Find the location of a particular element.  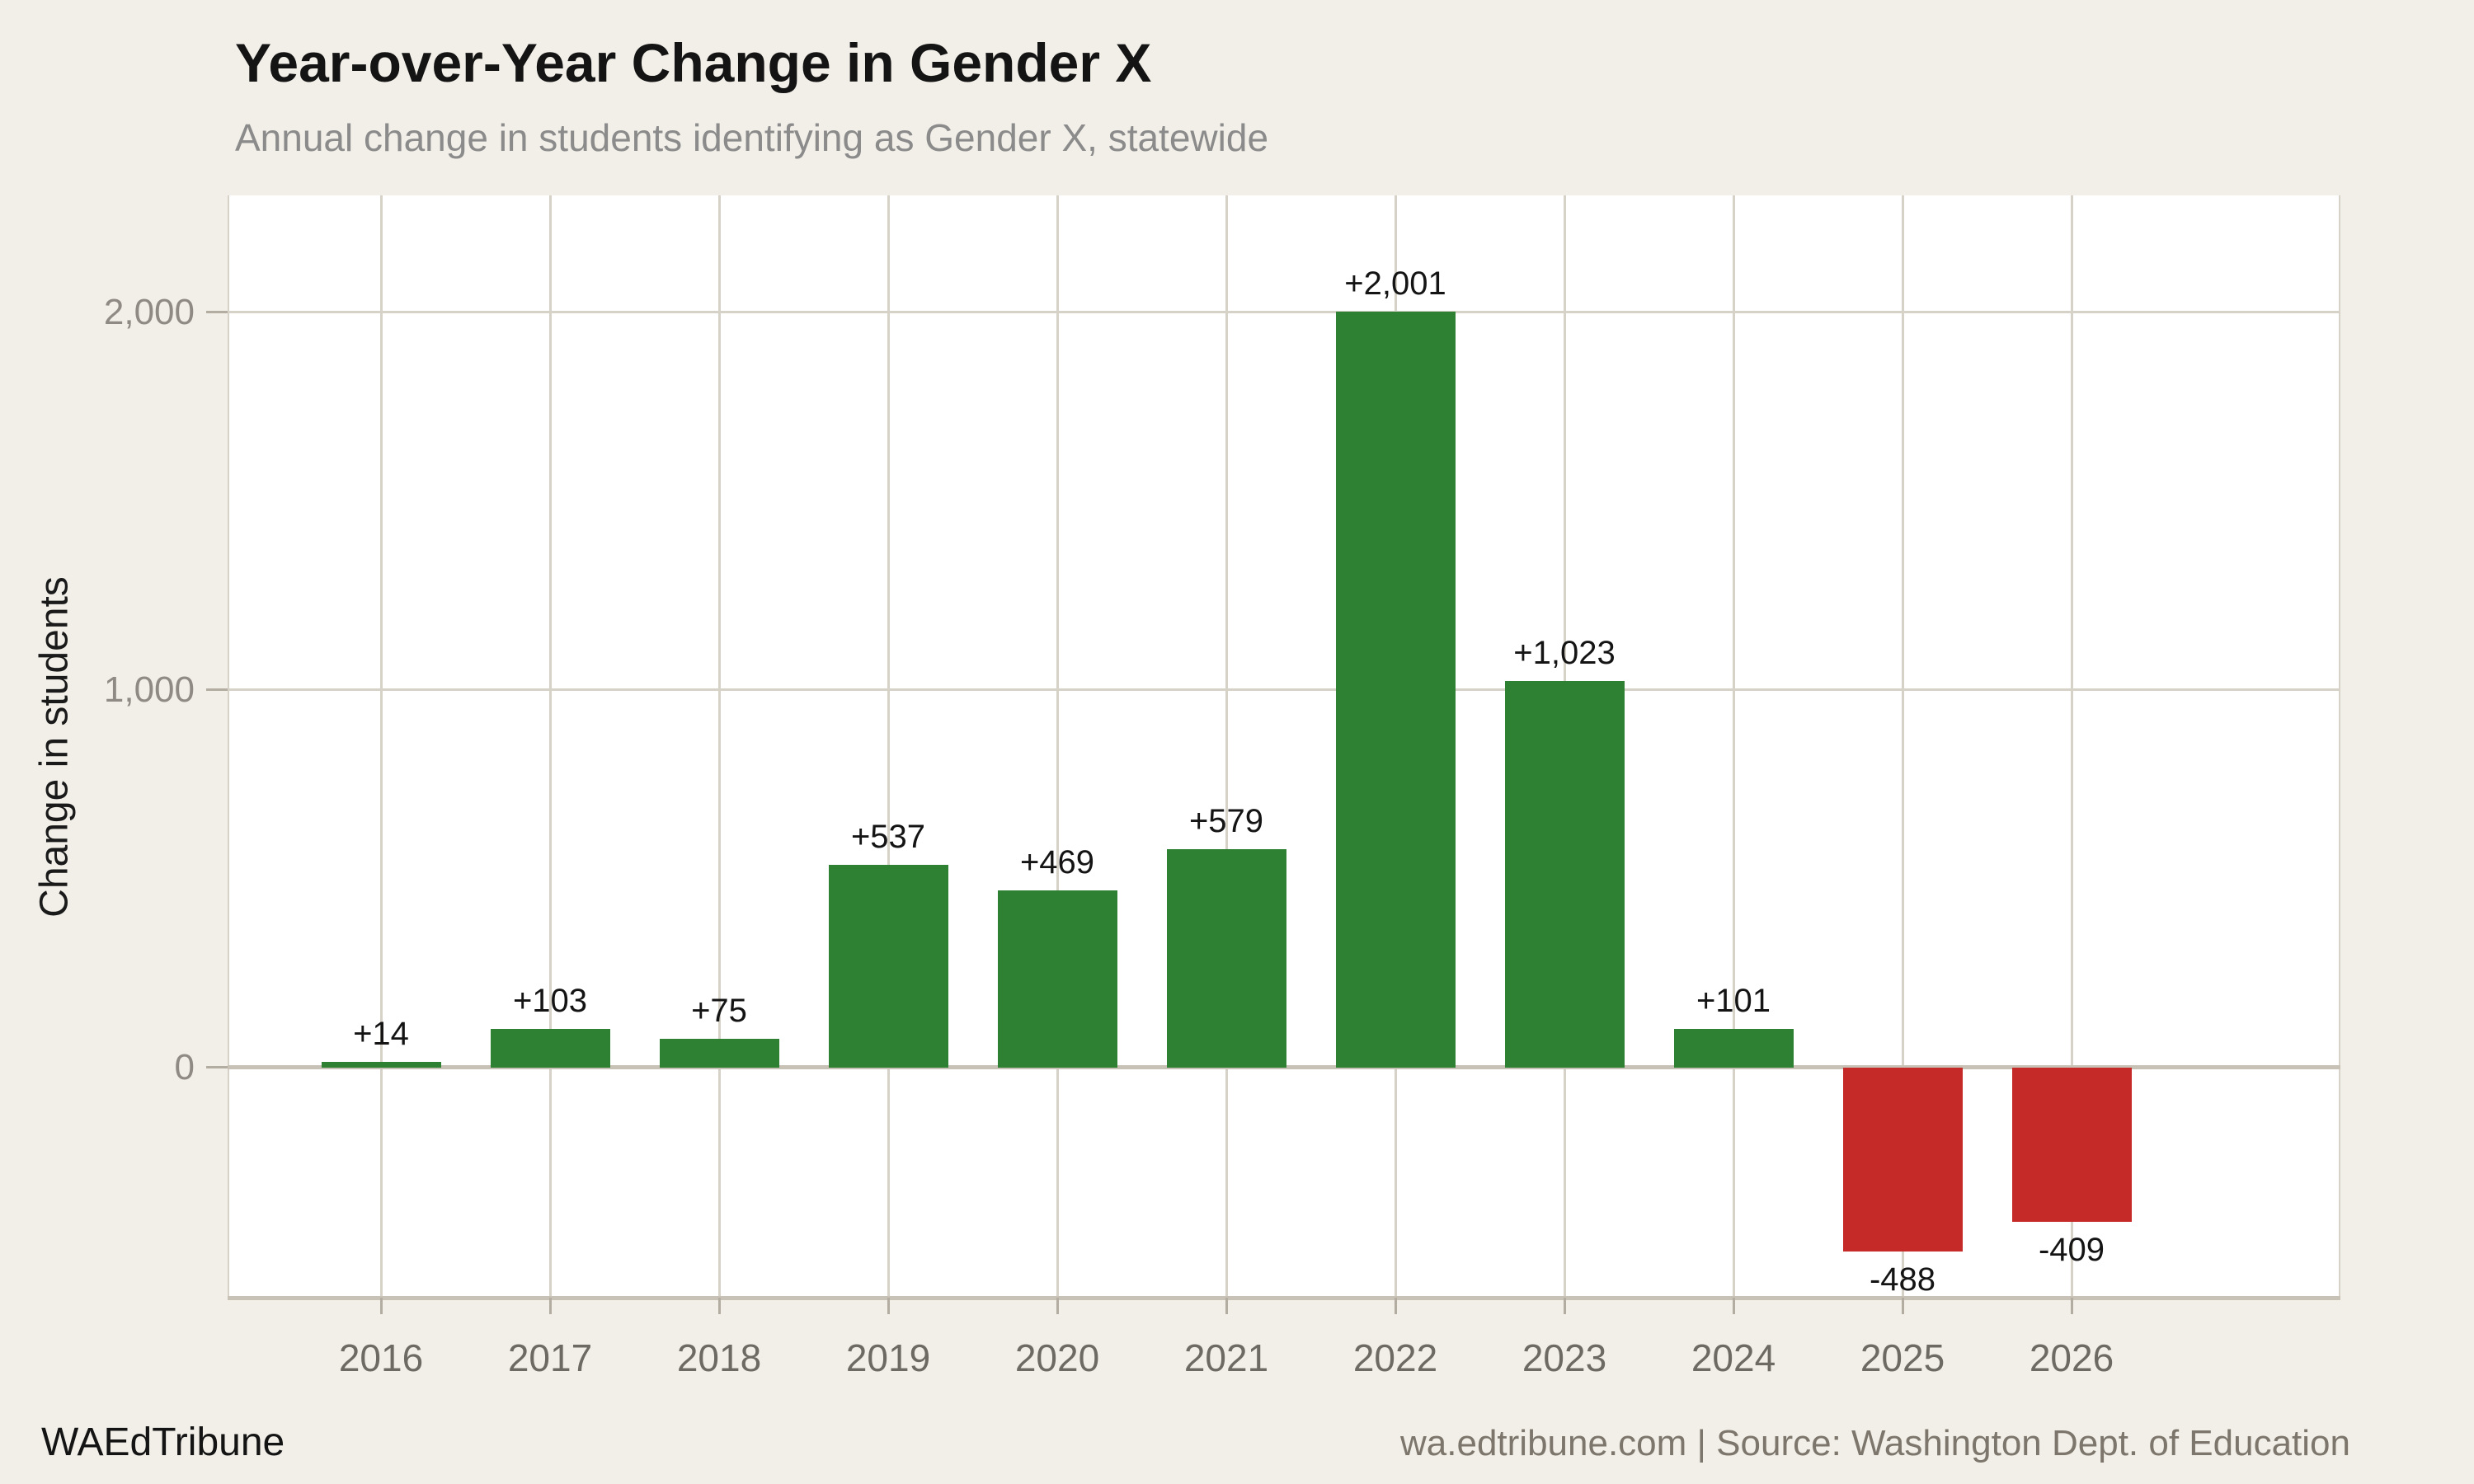

x-tick-label: 2019 is located at coordinates (888, 1357).